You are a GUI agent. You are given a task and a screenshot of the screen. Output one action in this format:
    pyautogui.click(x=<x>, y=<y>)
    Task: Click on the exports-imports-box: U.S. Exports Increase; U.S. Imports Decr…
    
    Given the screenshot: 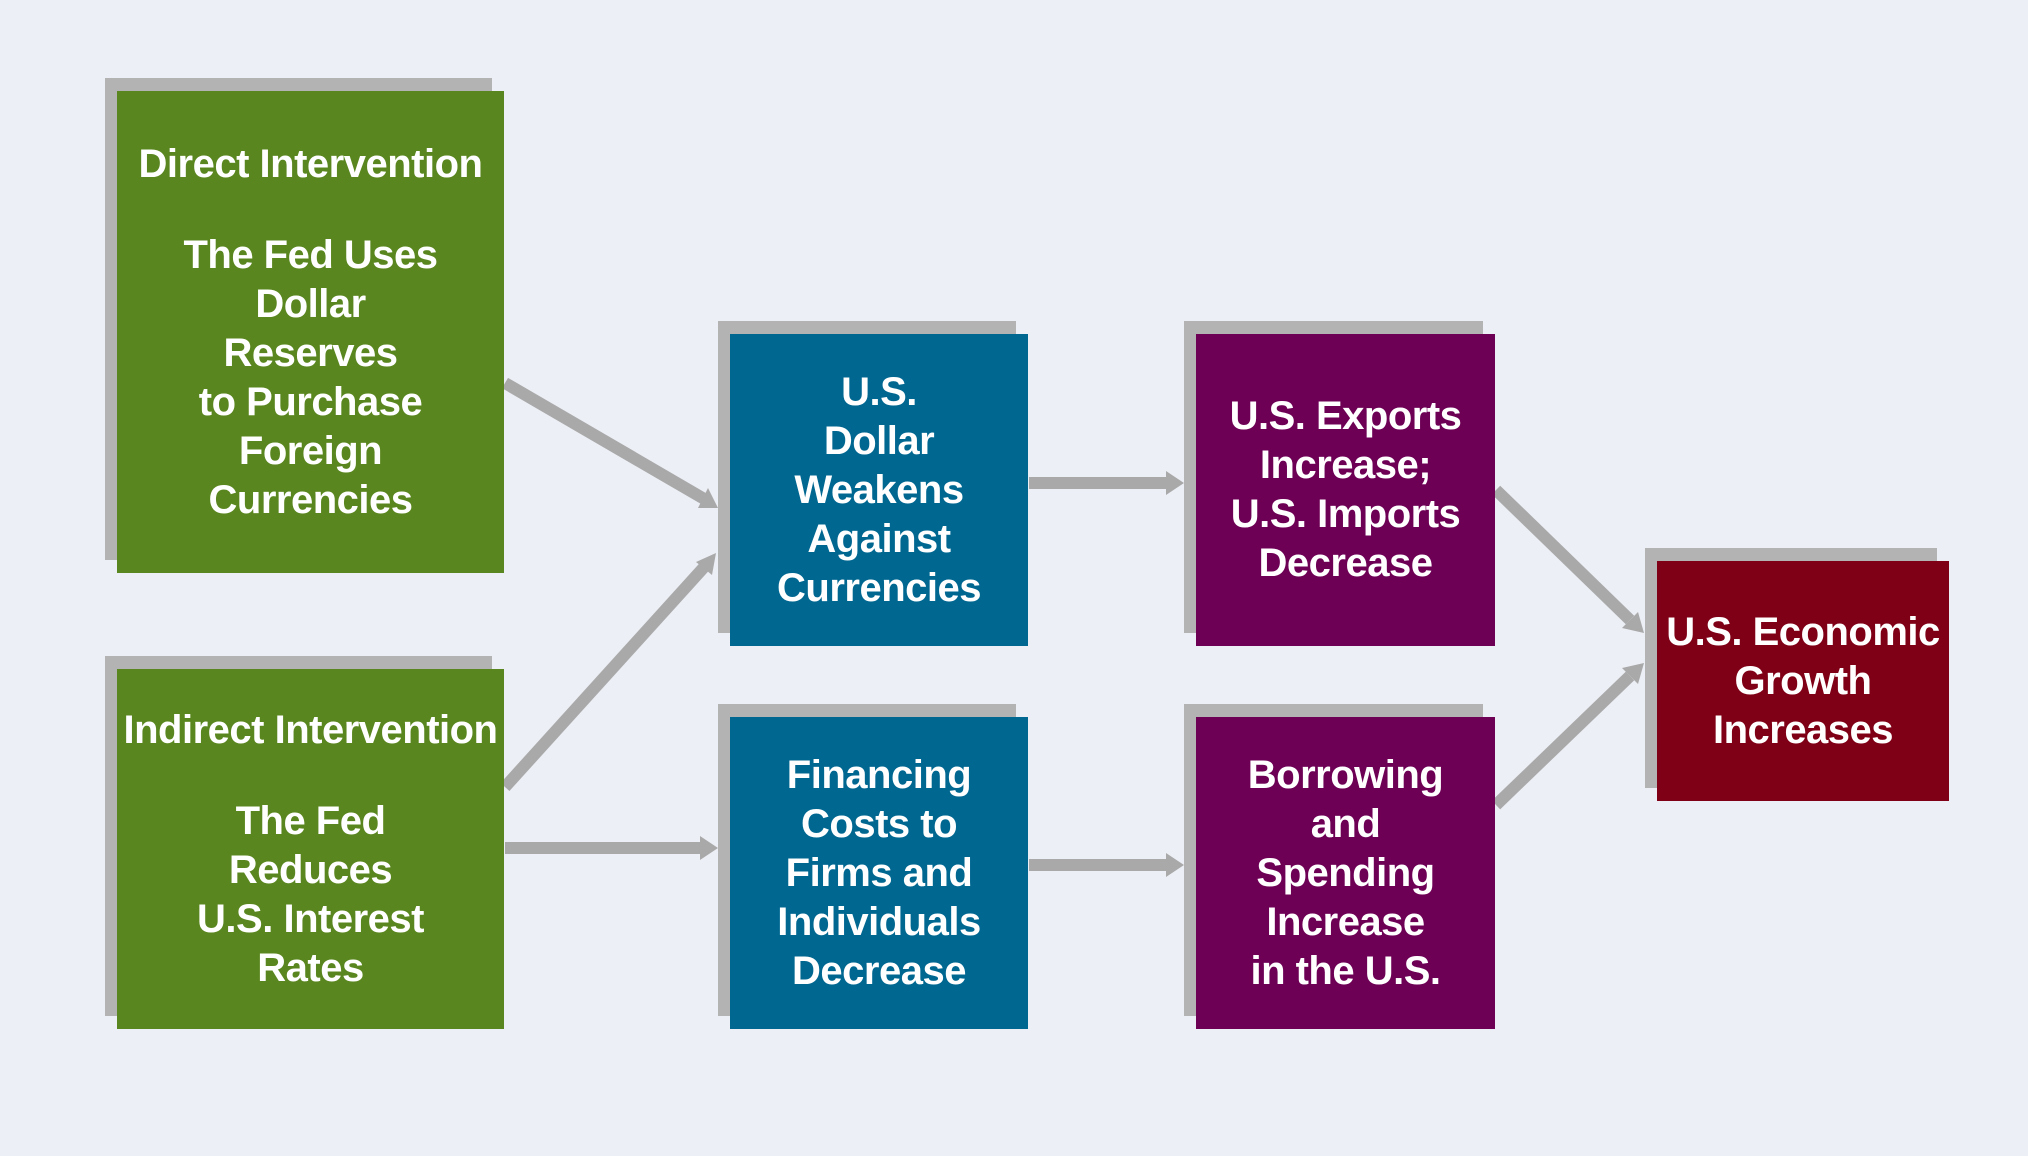 What is the action you would take?
    pyautogui.click(x=1339, y=483)
    